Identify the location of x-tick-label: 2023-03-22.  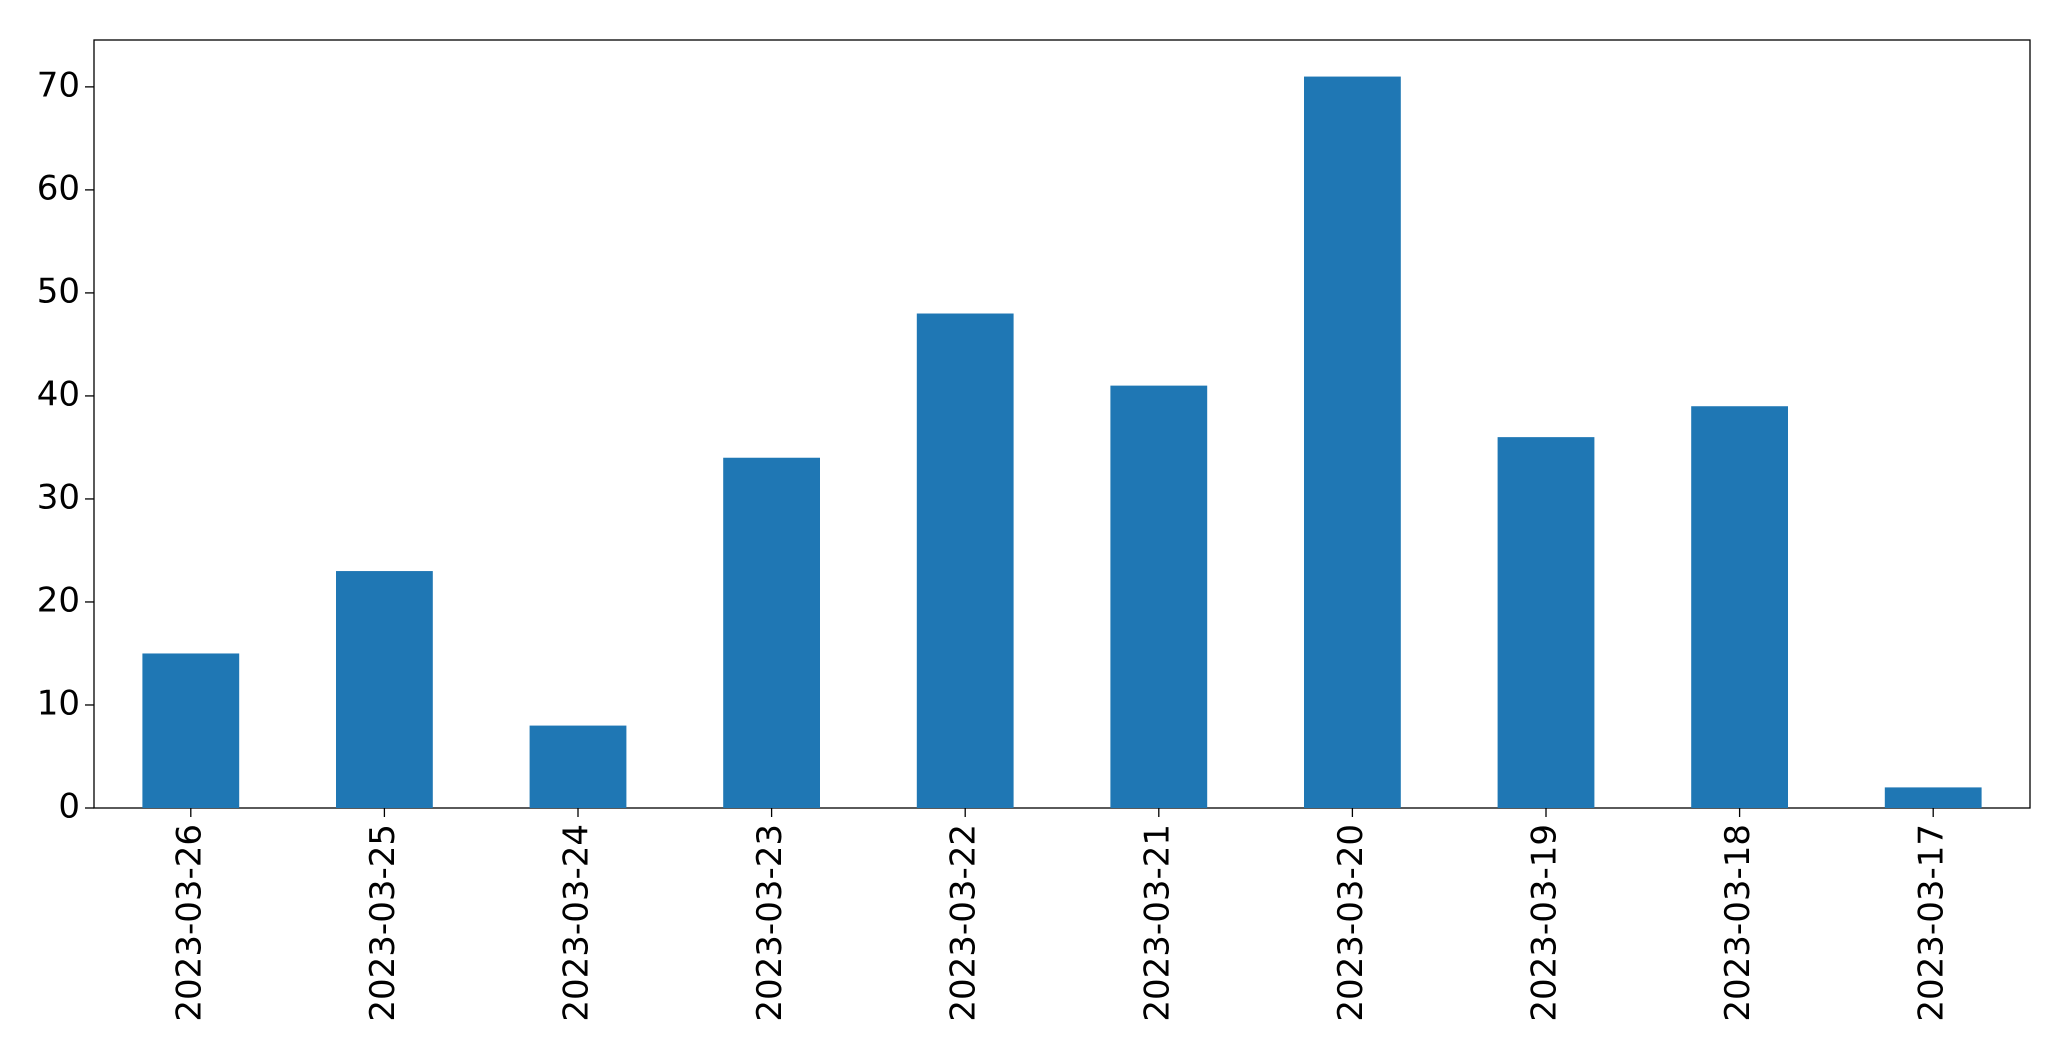
(964, 923).